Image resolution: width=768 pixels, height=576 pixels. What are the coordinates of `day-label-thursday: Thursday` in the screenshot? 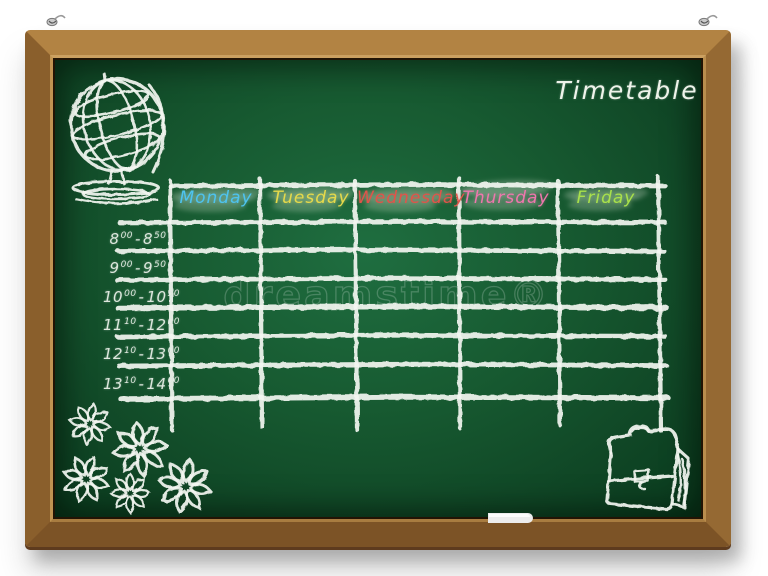 It's located at (506, 198).